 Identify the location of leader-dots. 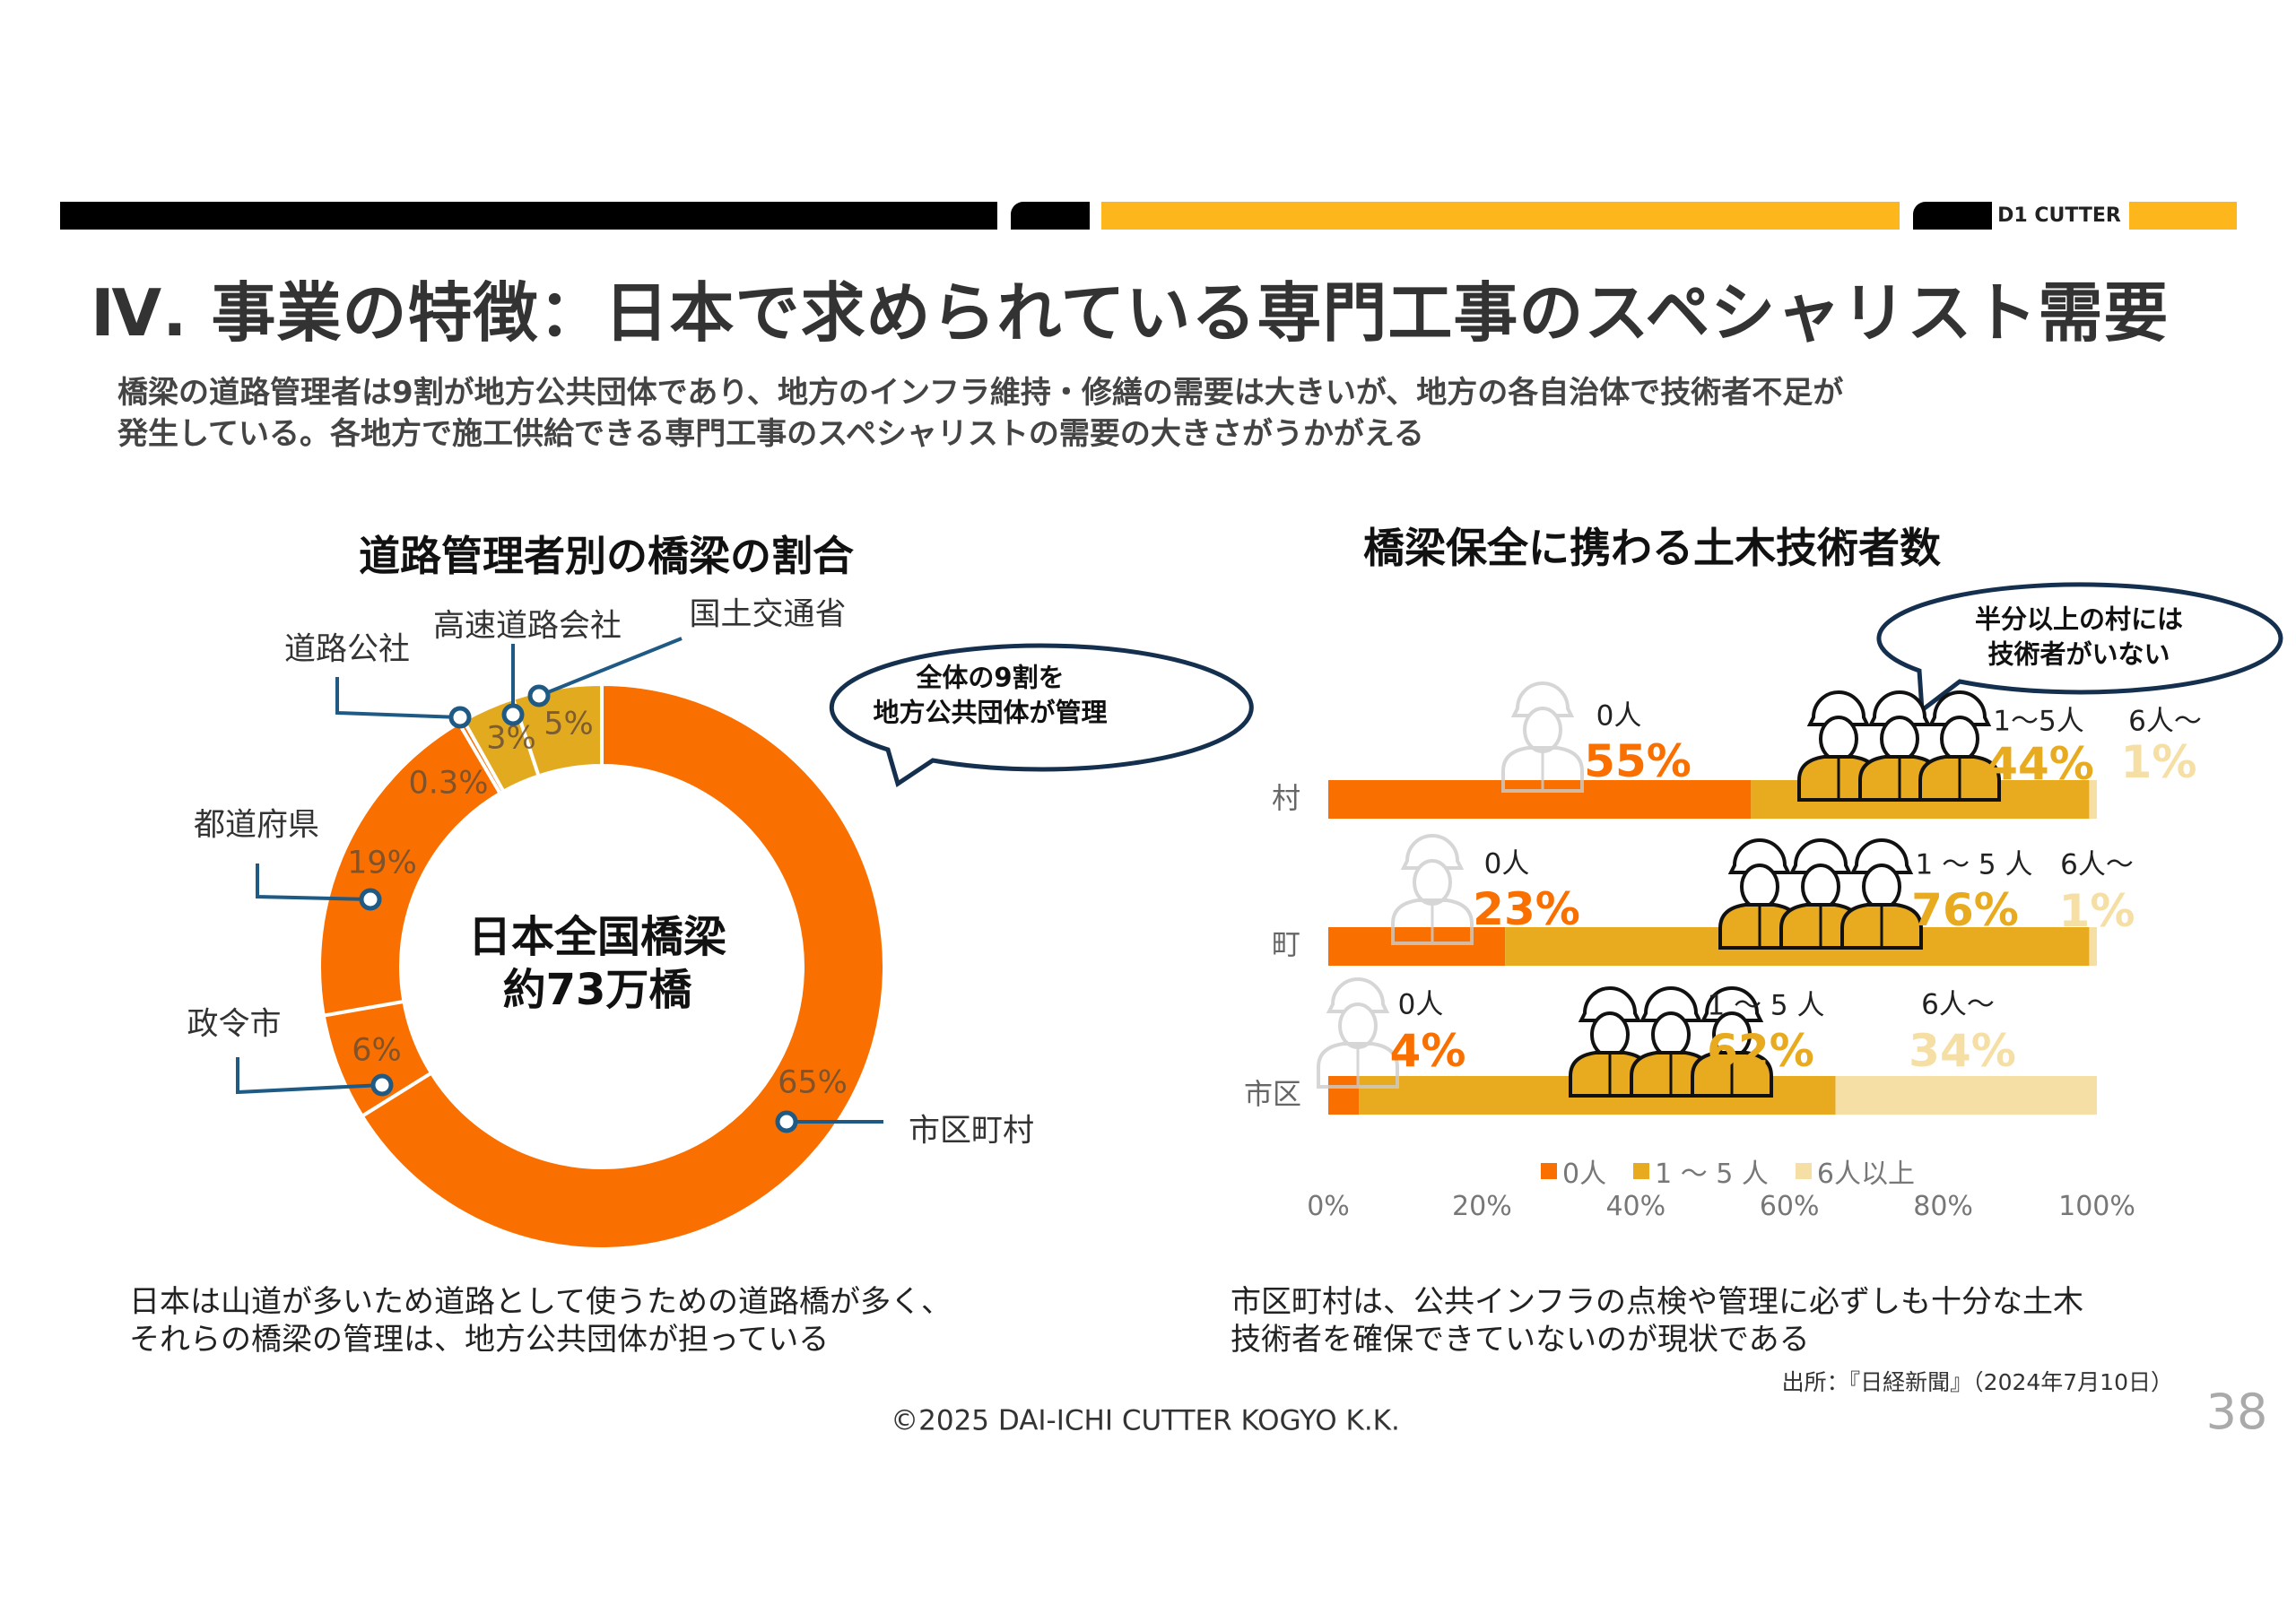
(578, 908).